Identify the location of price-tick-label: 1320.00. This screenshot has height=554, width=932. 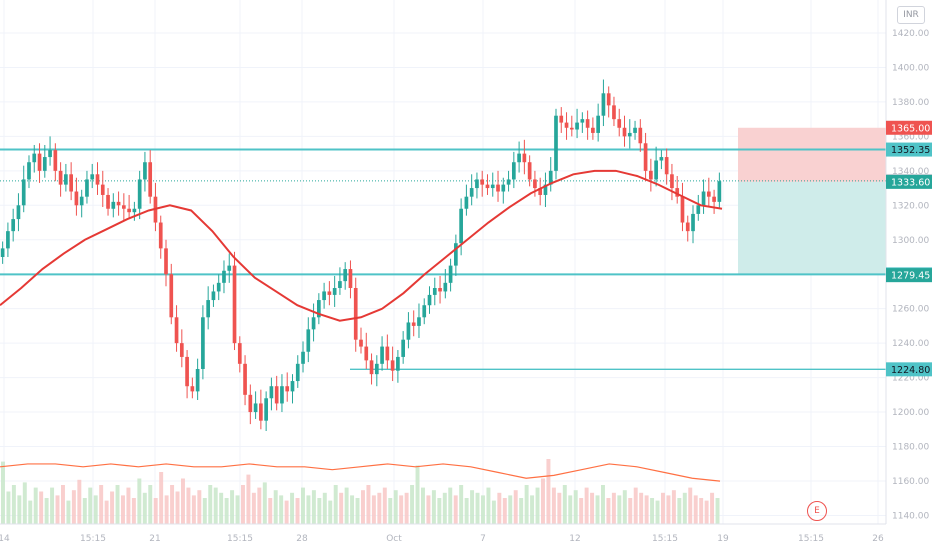
(910, 206).